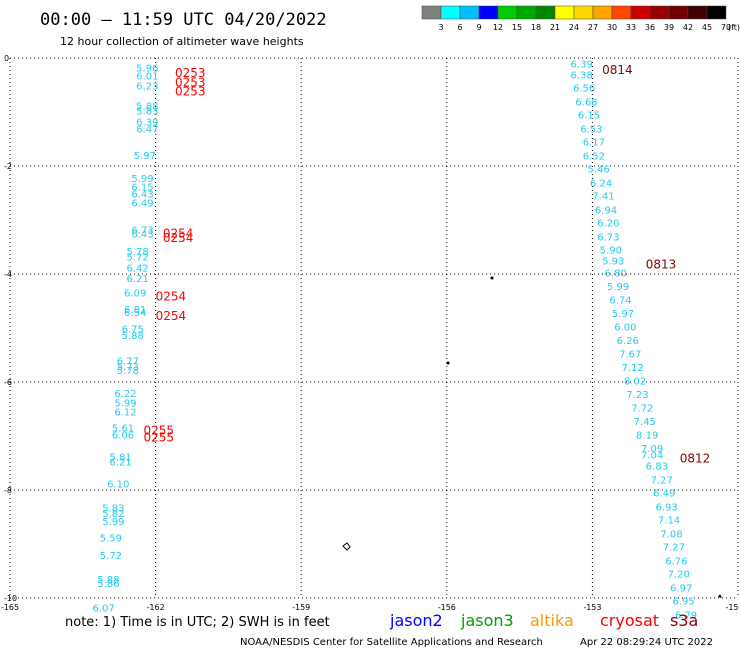  Describe the element at coordinates (630, 355) in the screenshot. I see `wave-height-label: 7.67` at that location.